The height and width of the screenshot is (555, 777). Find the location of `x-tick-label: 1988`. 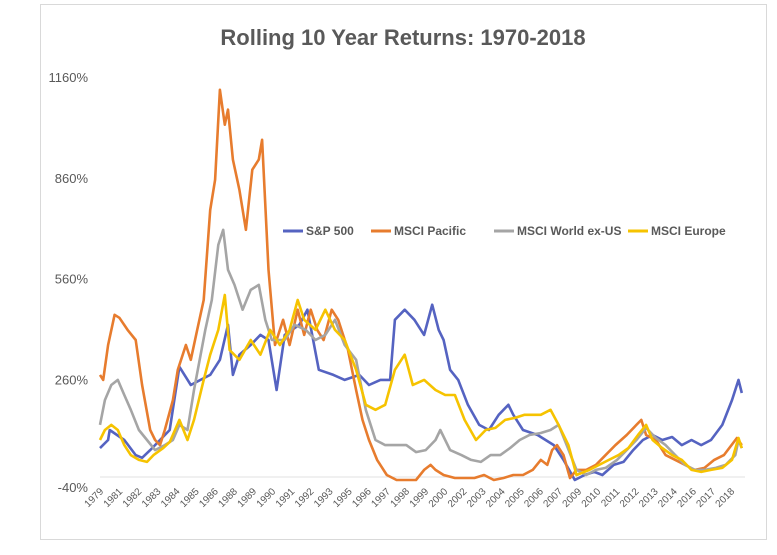

x-tick-label: 1988 is located at coordinates (228, 498).